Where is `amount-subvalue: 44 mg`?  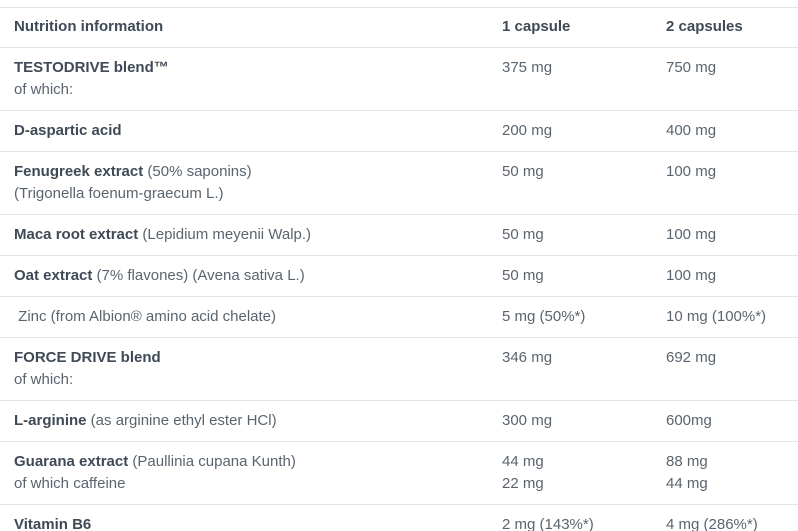 amount-subvalue: 44 mg is located at coordinates (687, 483).